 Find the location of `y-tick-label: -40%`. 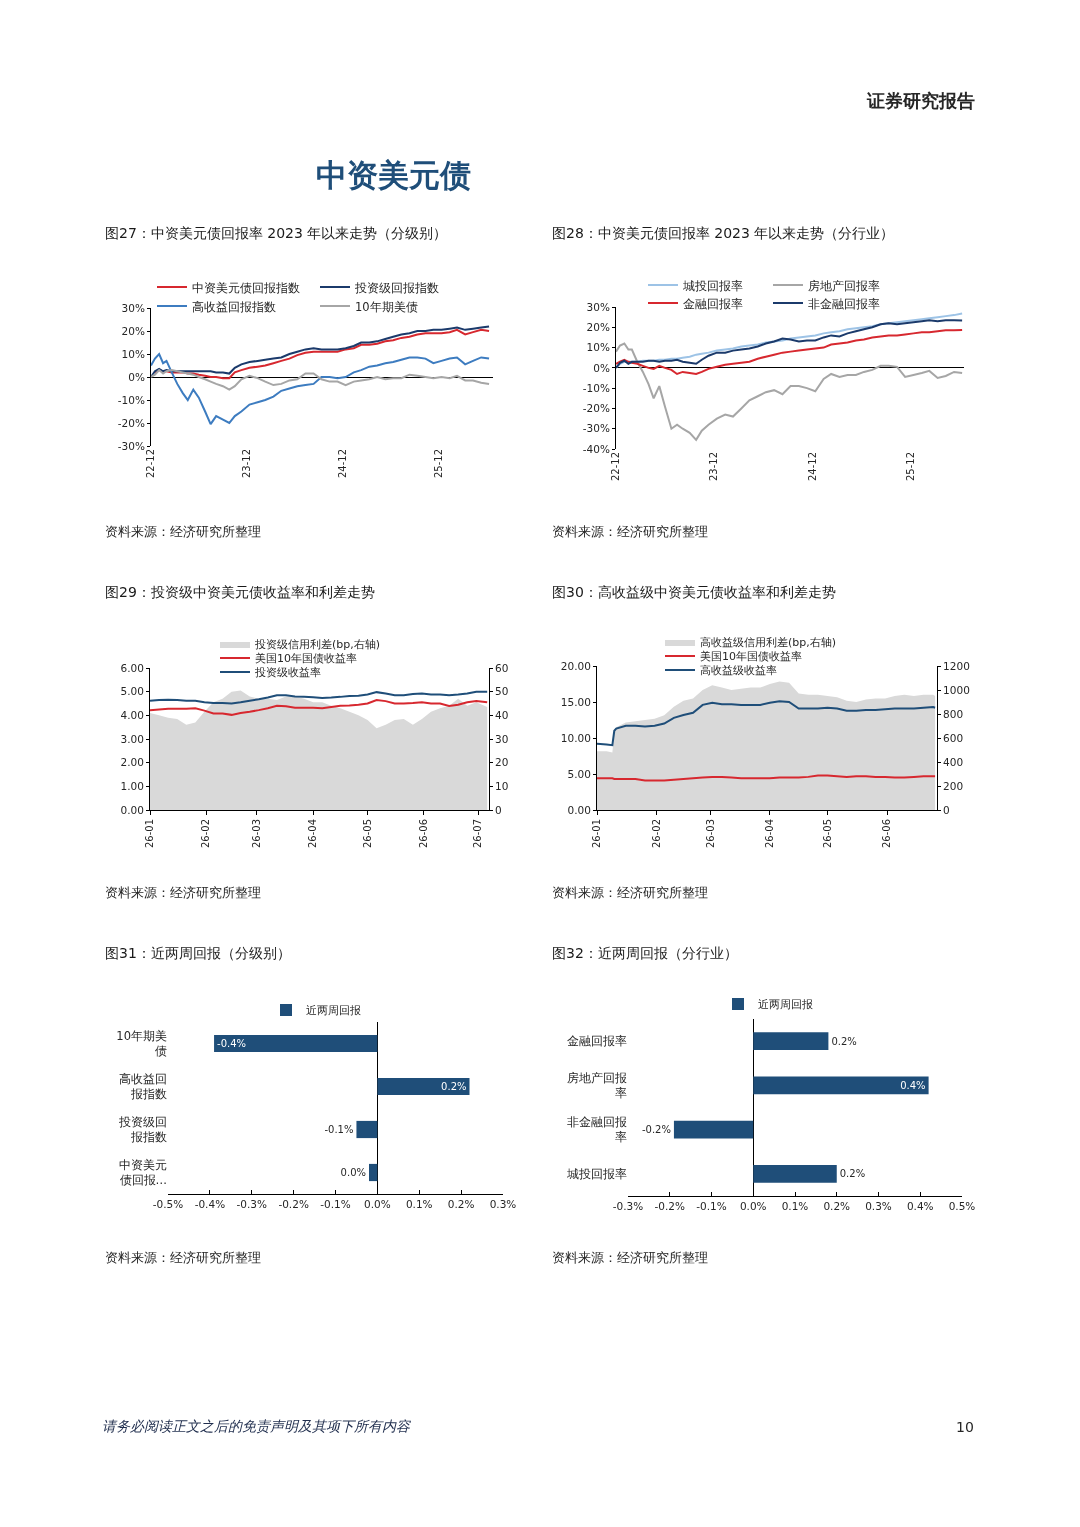

y-tick-label: -40% is located at coordinates (596, 448).